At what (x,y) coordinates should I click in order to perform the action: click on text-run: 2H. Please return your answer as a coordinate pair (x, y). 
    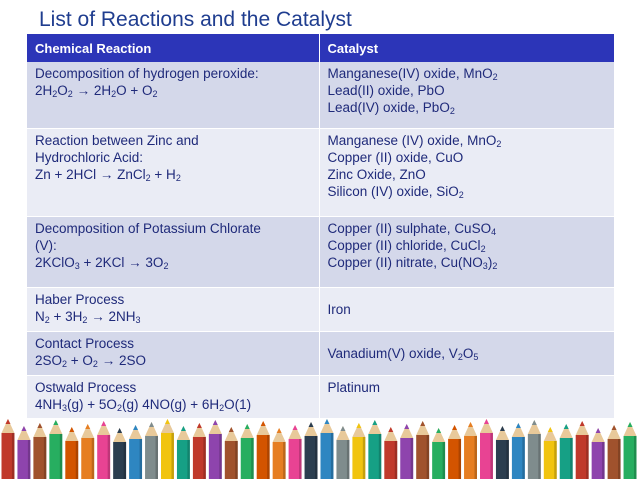
    Looking at the image, I should click on (44, 90).